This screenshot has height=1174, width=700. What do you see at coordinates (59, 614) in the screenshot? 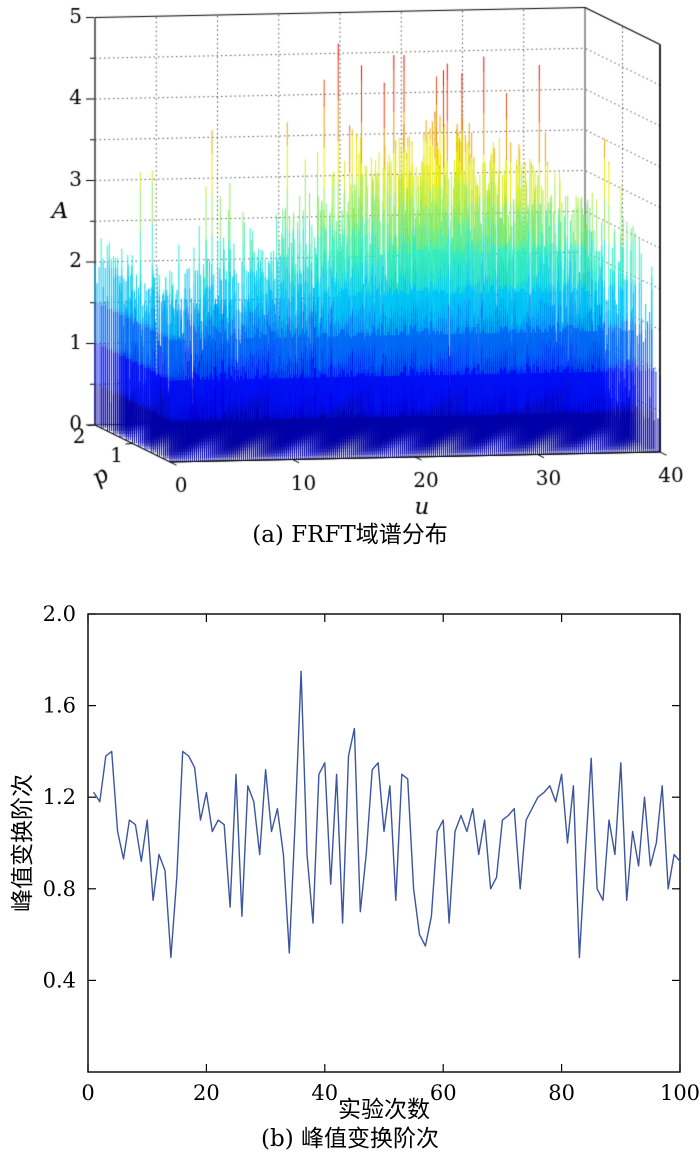
I see `y-tick-label: 2.0` at bounding box center [59, 614].